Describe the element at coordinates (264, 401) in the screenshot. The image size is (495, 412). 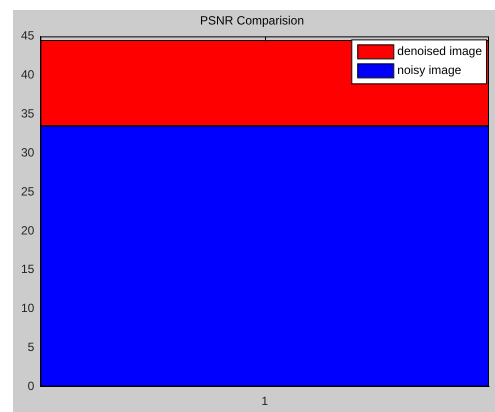
I see `x-tick-label: 1` at that location.